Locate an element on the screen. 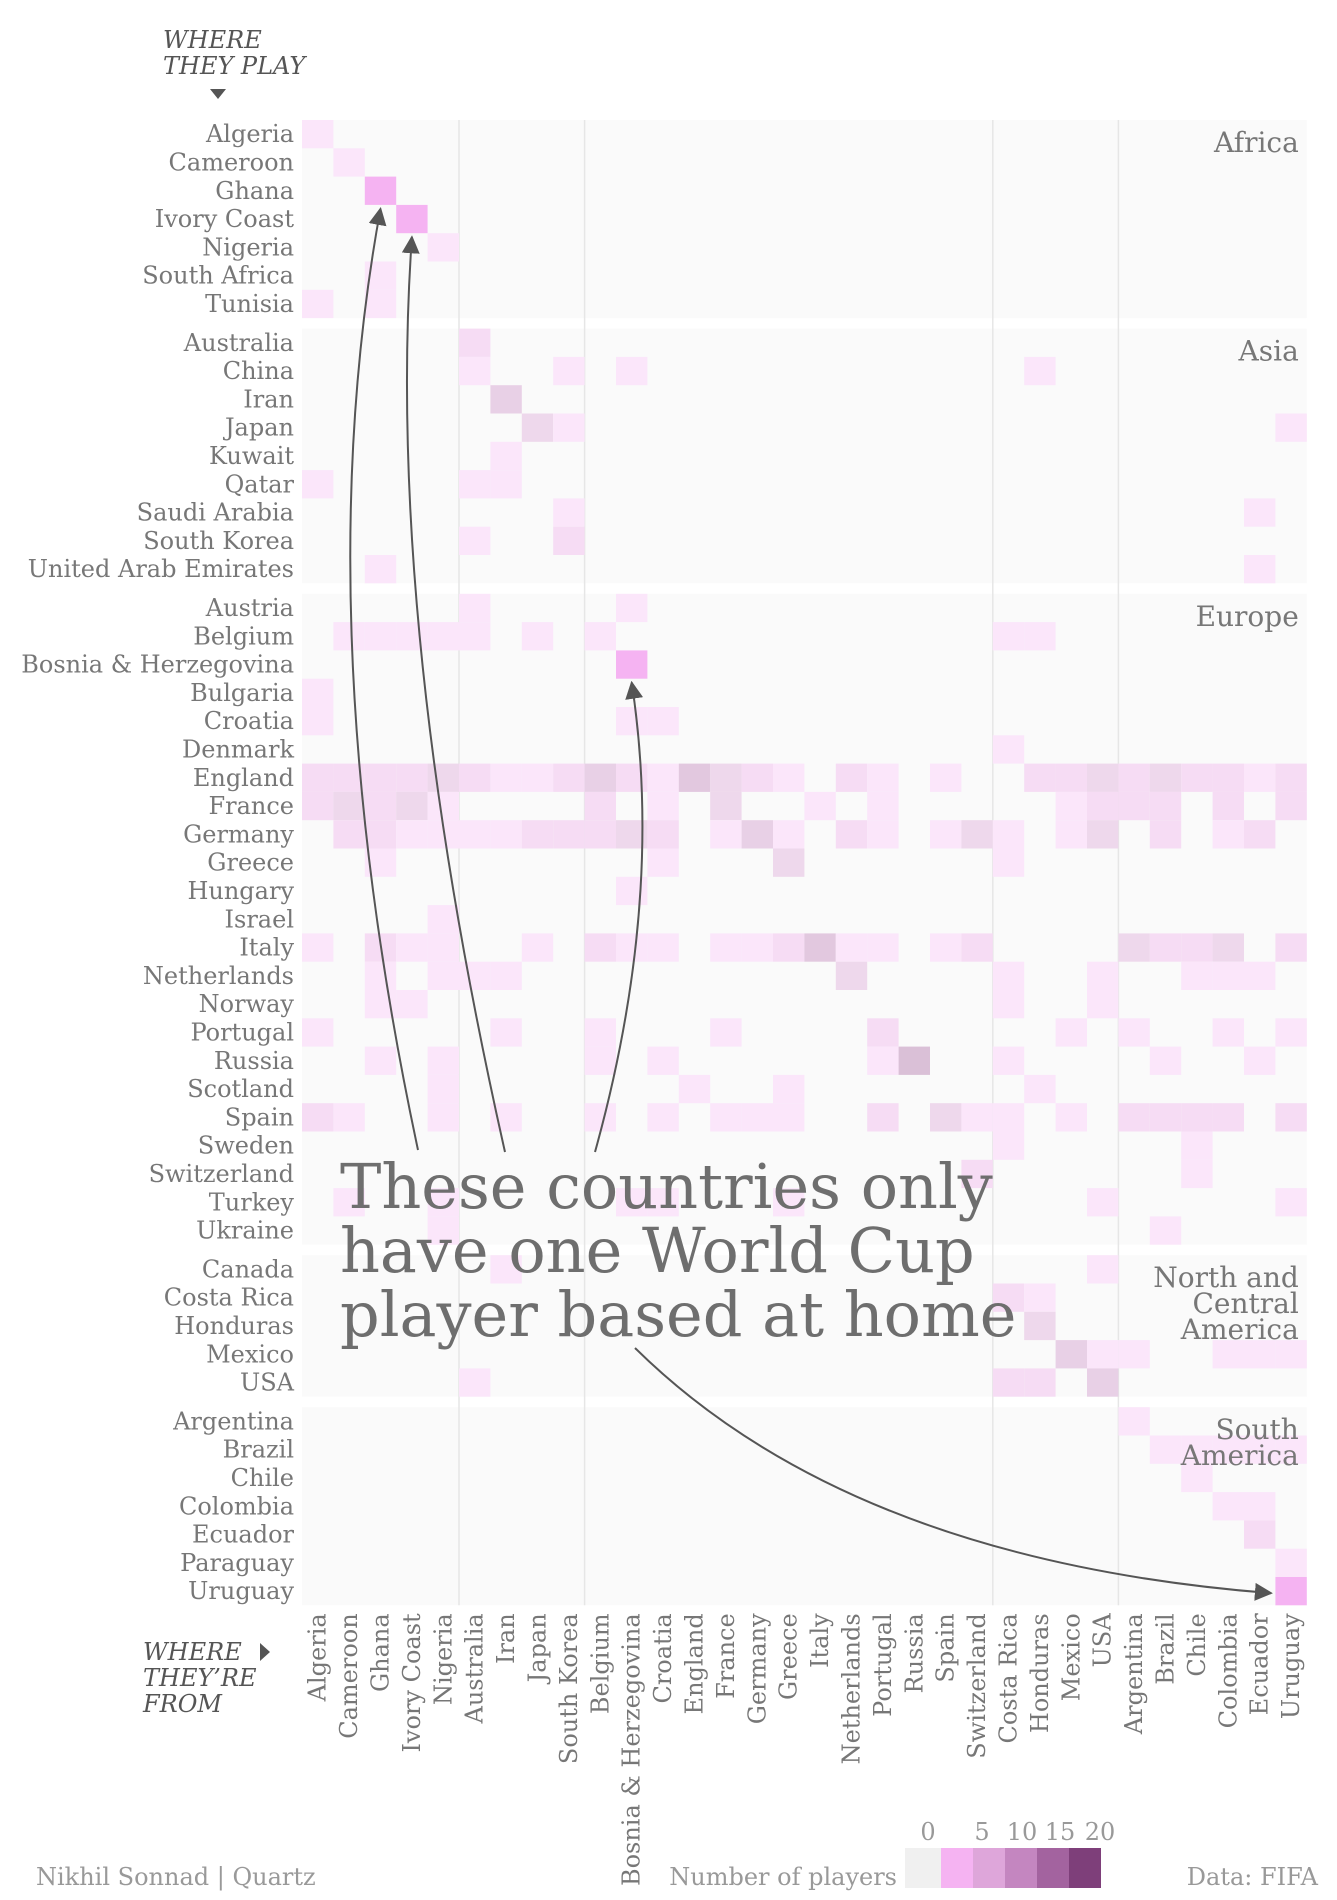 The height and width of the screenshot is (1900, 1337). cell-germany-from-ecuador is located at coordinates (1260, 834).